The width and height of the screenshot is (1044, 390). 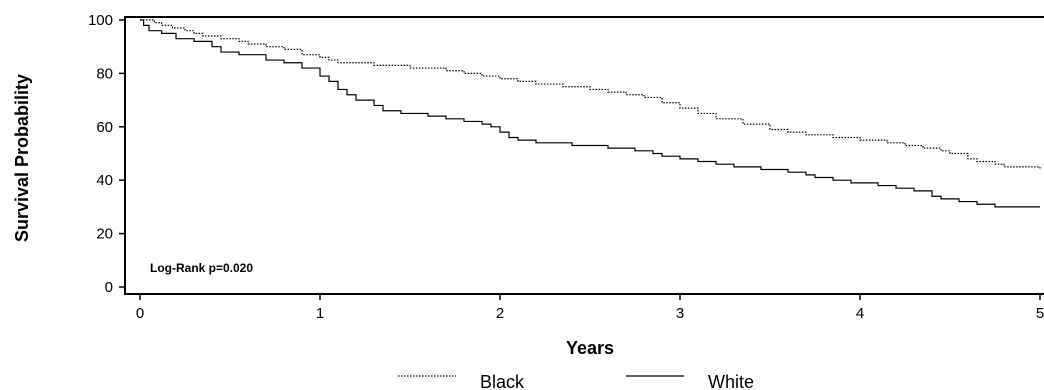 I want to click on legend-label-black: Black, so click(x=502, y=381).